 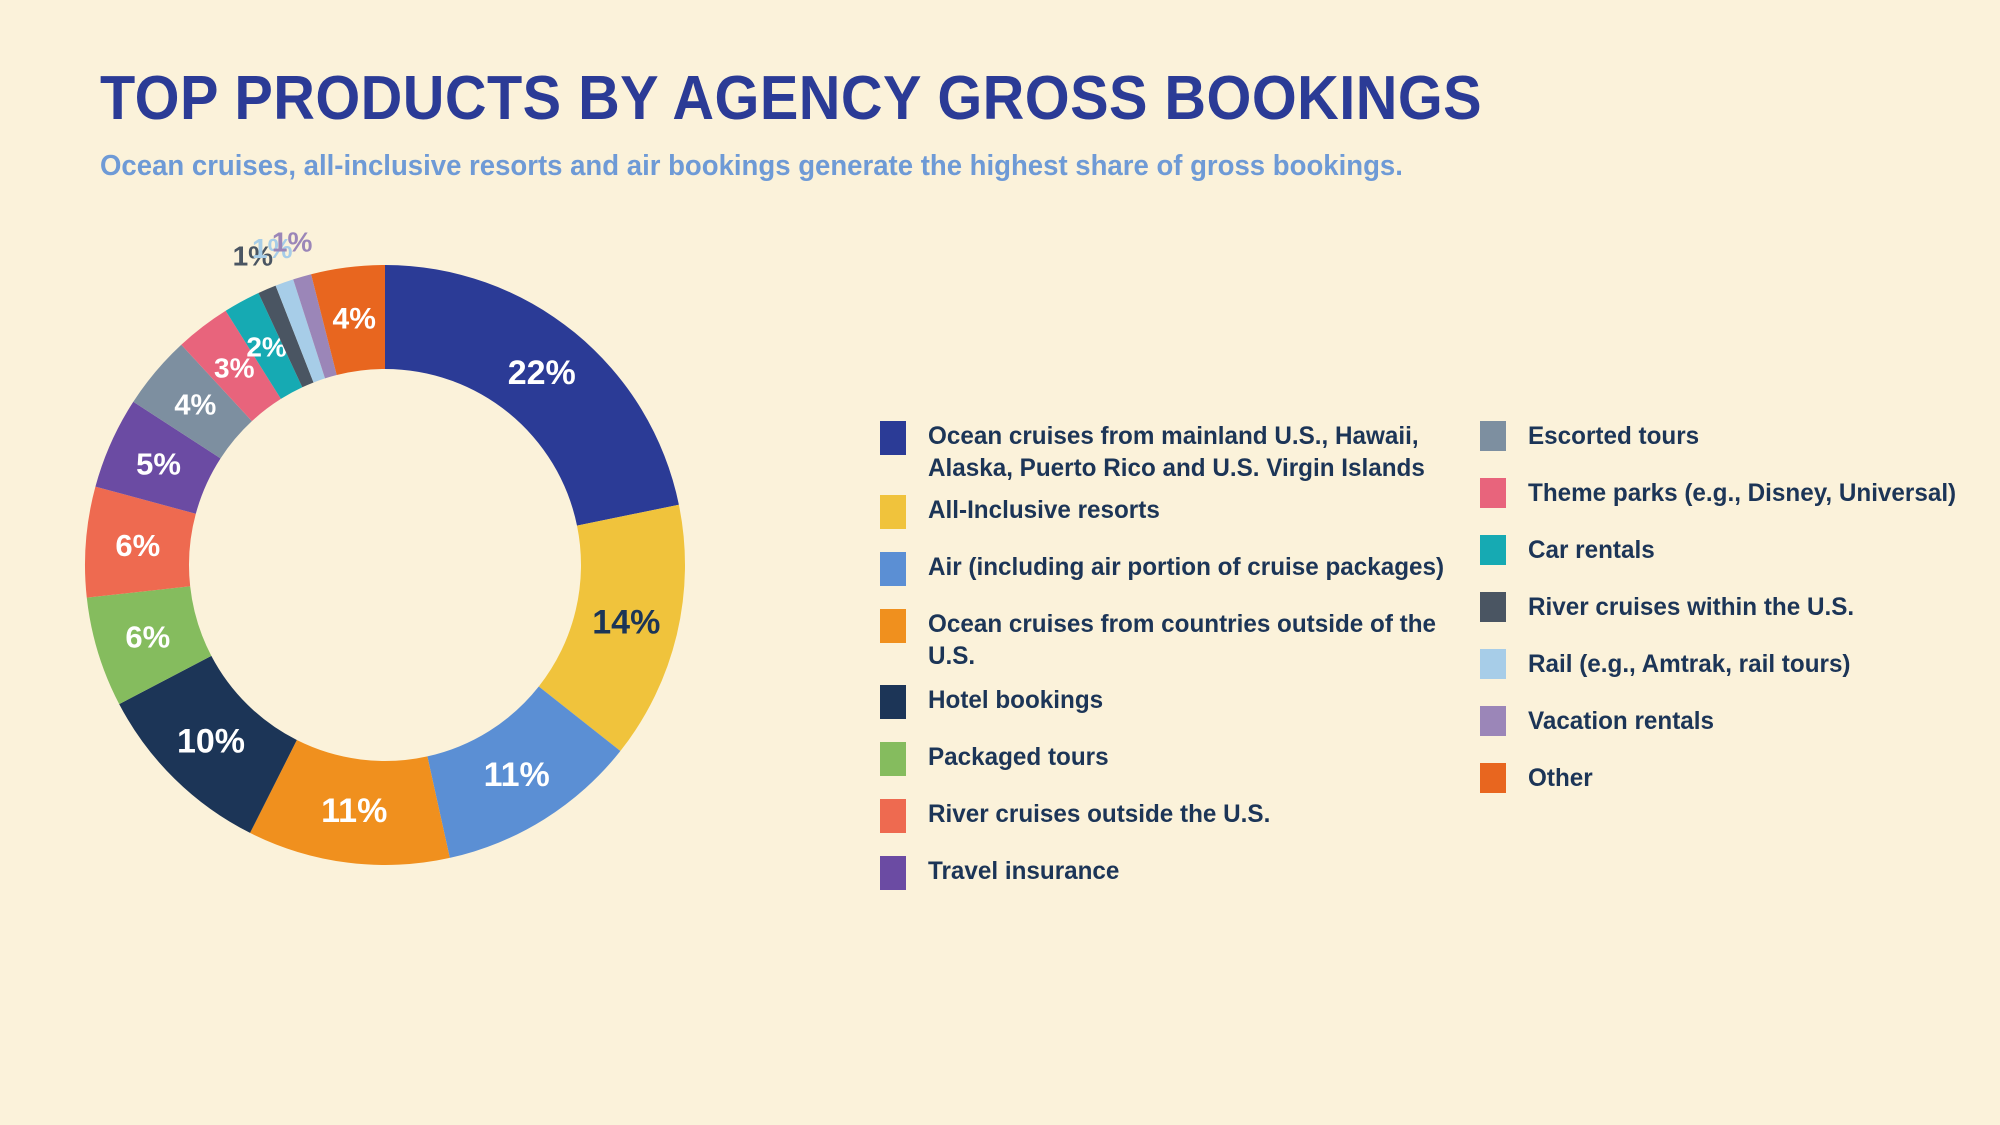 I want to click on slice-percent-label: 10%, so click(x=211, y=742).